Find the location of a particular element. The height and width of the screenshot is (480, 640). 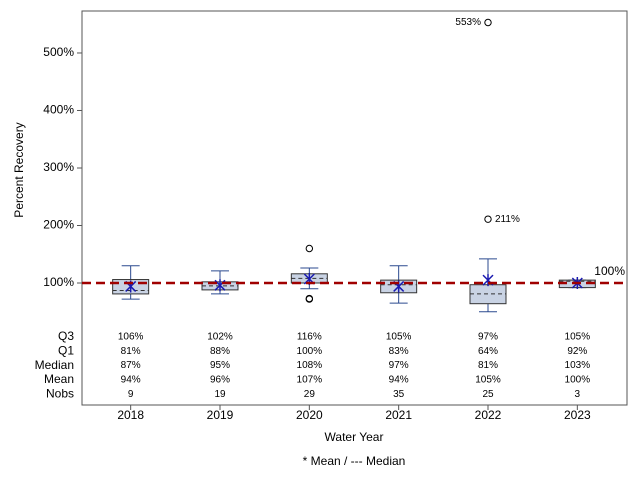

x-axis-label: Water Year is located at coordinates (354, 437).